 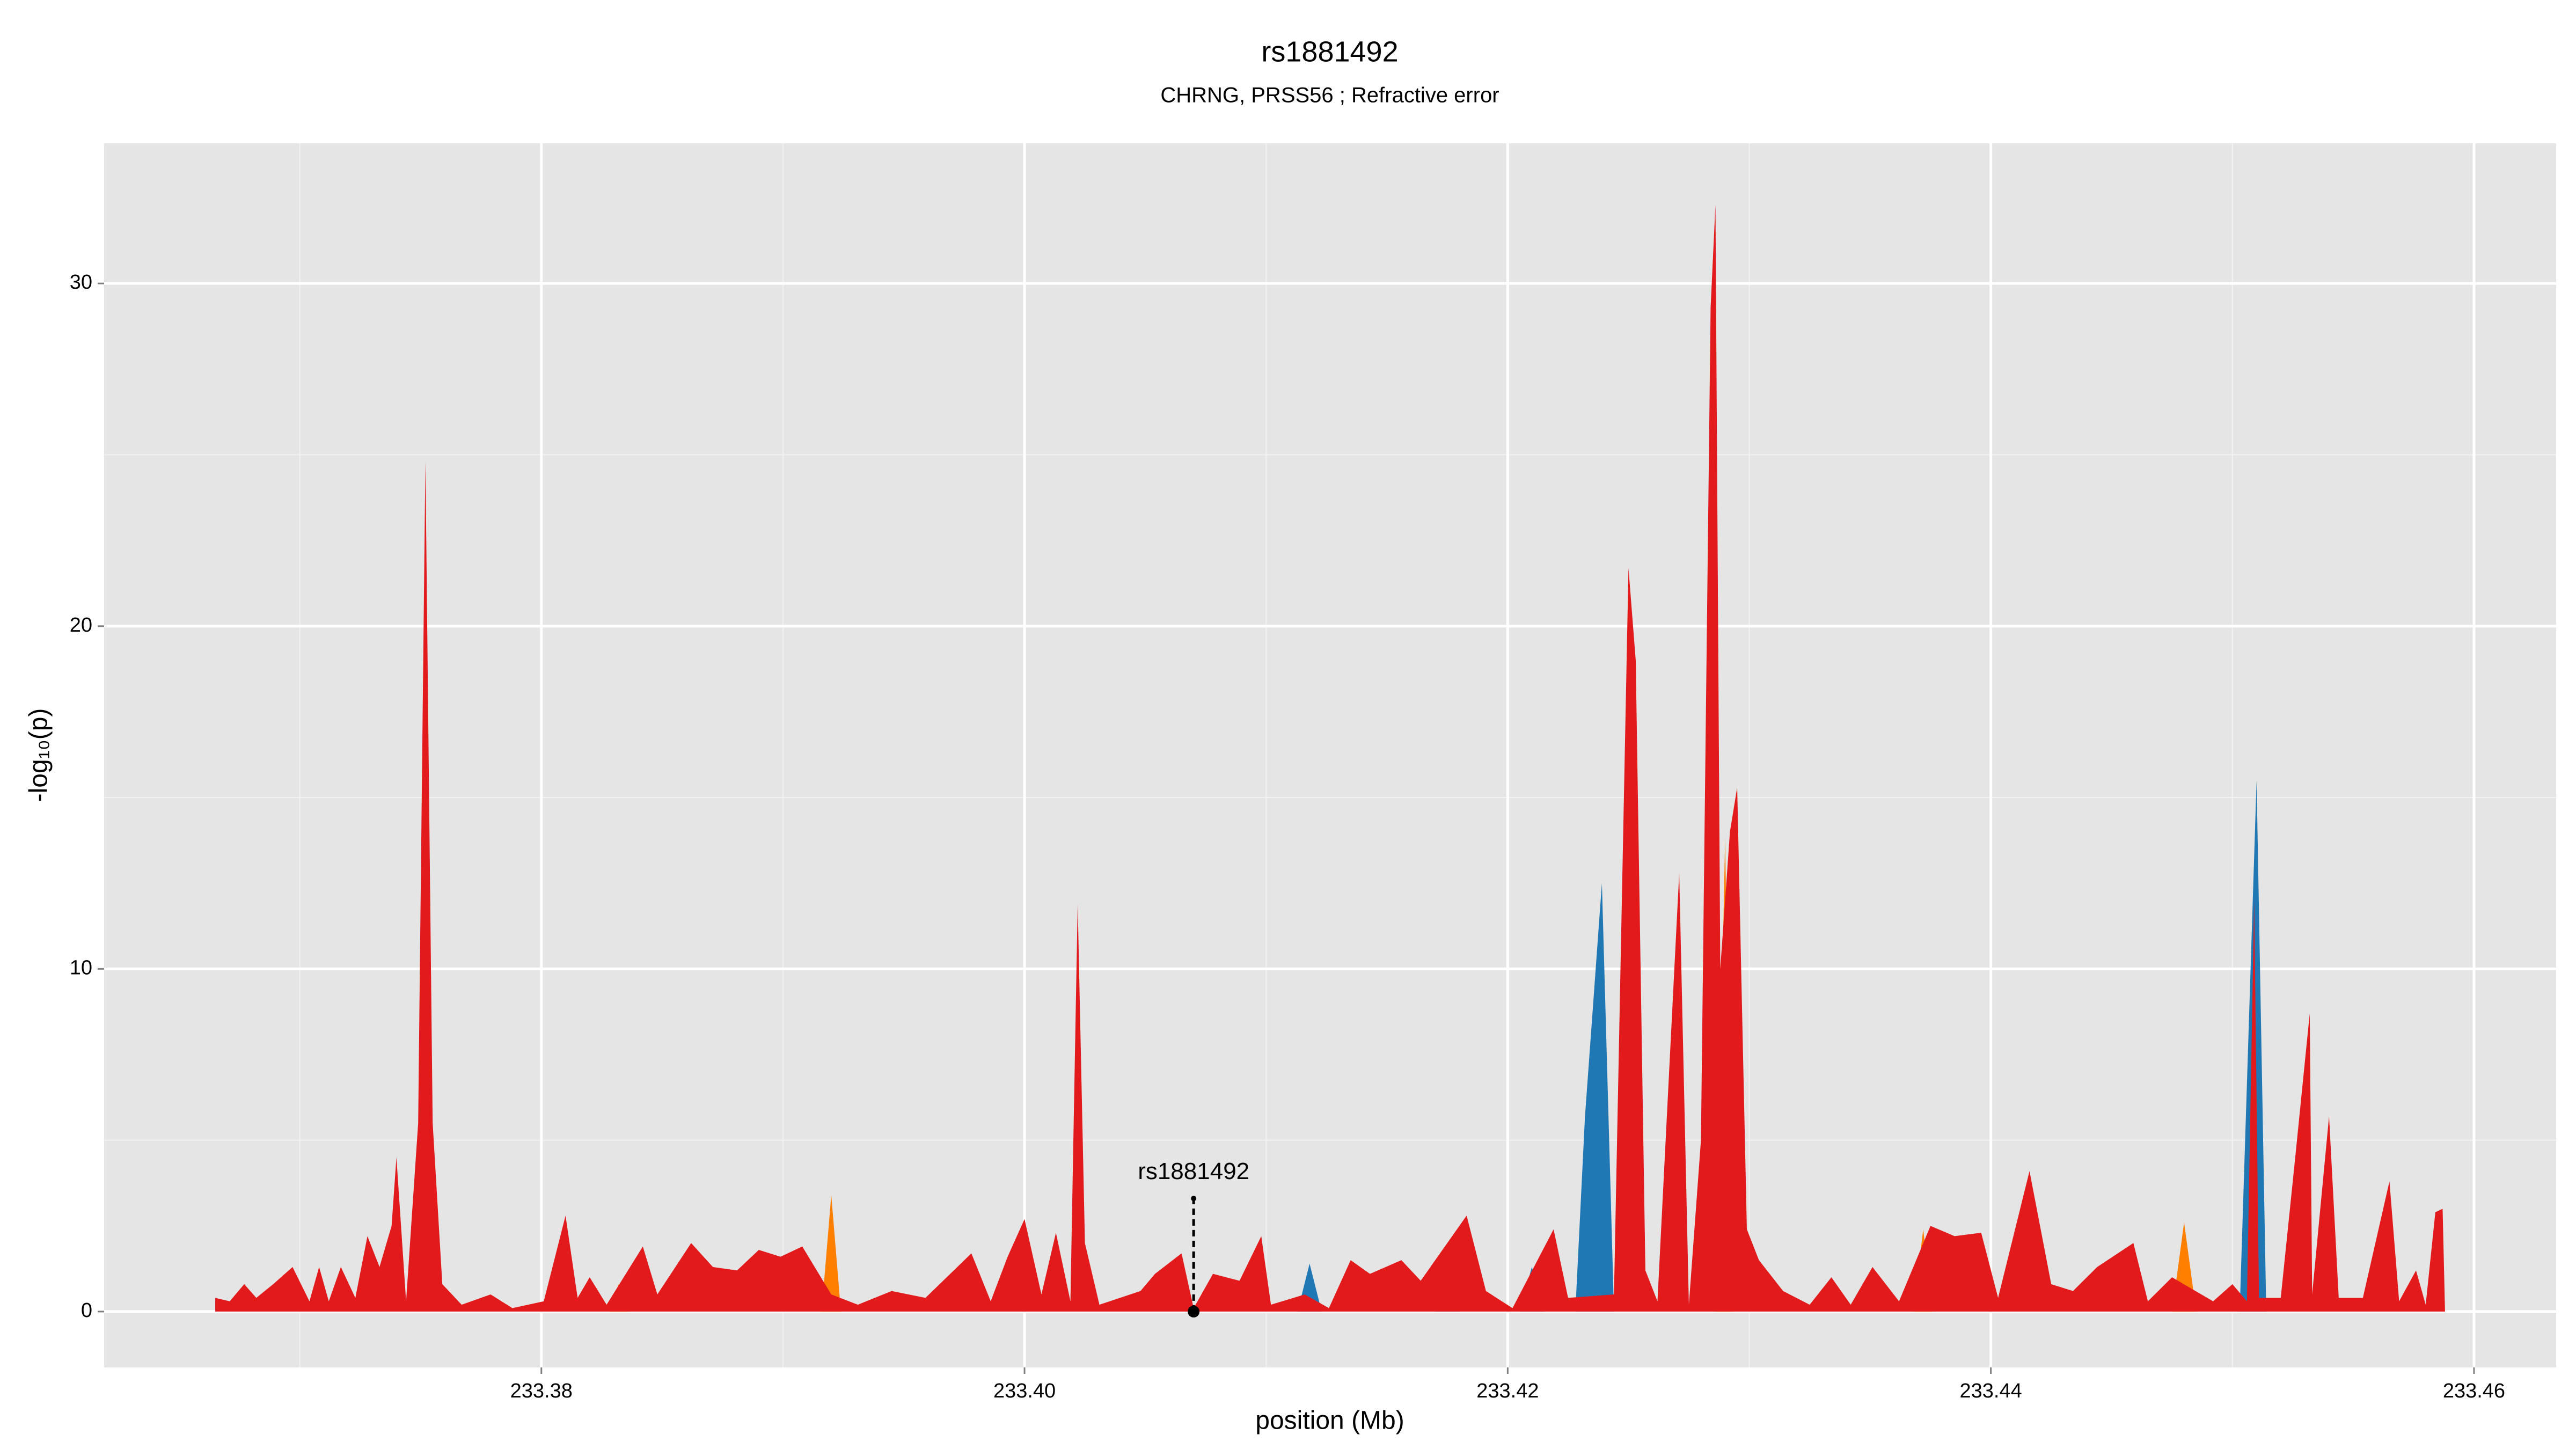 I want to click on x-tick-label: 233.38, so click(x=541, y=1391).